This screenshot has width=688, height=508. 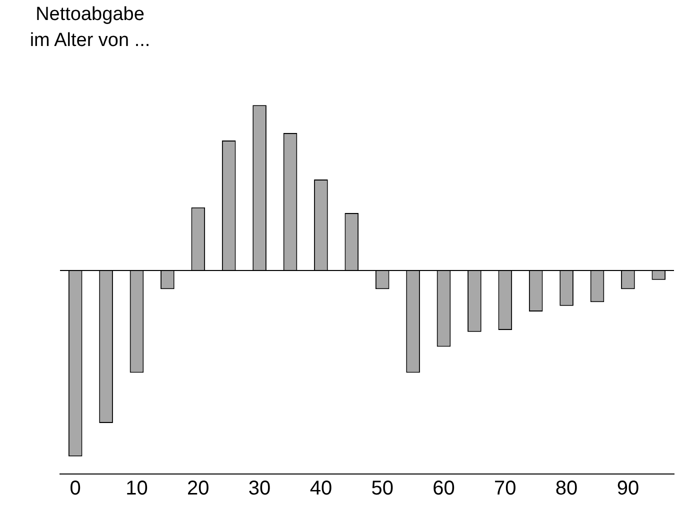 What do you see at coordinates (321, 489) in the screenshot?
I see `x-tick-label: 40` at bounding box center [321, 489].